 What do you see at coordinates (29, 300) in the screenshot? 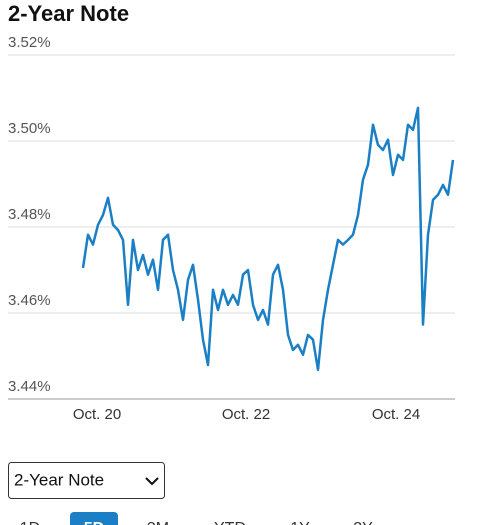
I see `y-tick-label: 3.46%` at bounding box center [29, 300].